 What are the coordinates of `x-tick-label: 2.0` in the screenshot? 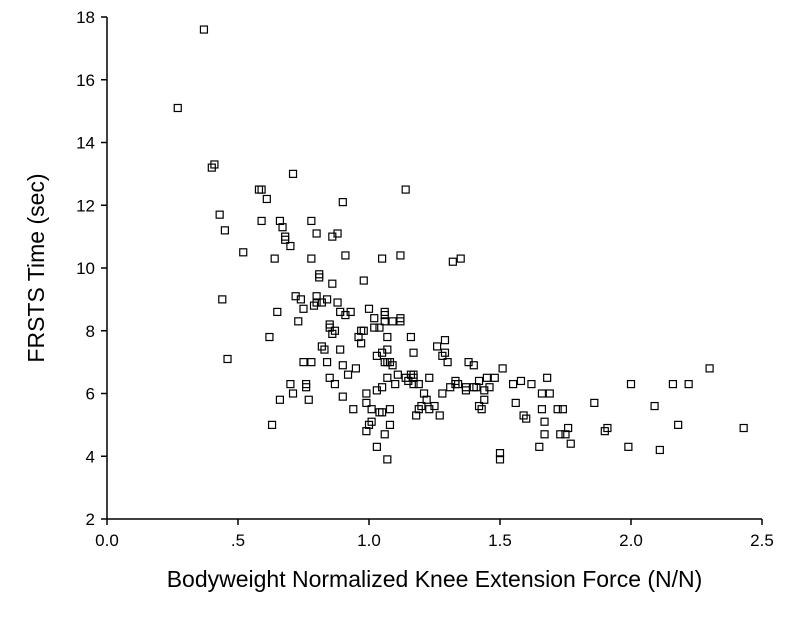 It's located at (631, 540).